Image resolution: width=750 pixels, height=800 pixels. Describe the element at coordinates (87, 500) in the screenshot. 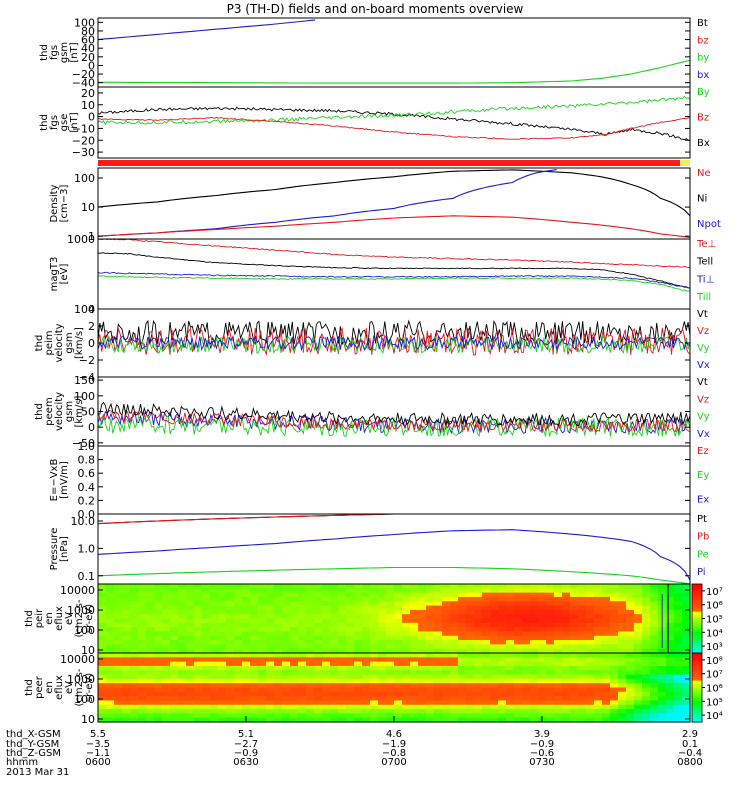

I see `y-tick-label: 0.2` at that location.